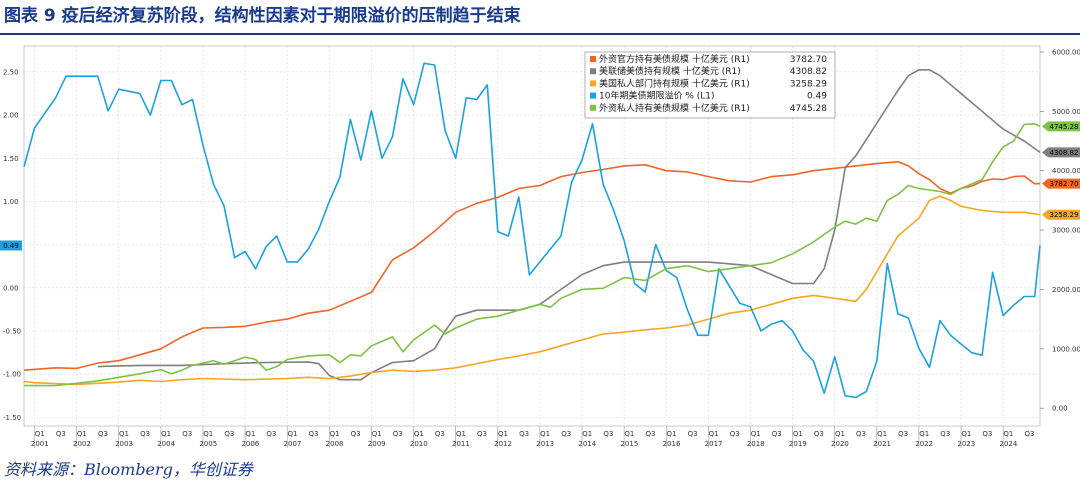  I want to click on year-label: 2022, so click(924, 444).